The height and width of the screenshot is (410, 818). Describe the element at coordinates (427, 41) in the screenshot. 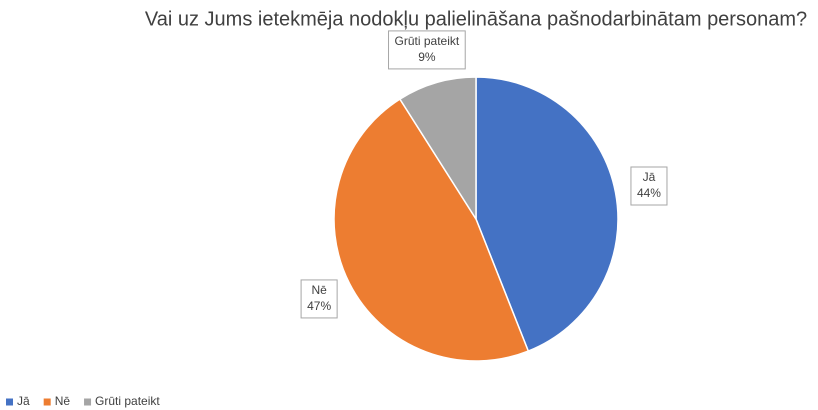

I see `label-name: Grūti pateikt` at that location.